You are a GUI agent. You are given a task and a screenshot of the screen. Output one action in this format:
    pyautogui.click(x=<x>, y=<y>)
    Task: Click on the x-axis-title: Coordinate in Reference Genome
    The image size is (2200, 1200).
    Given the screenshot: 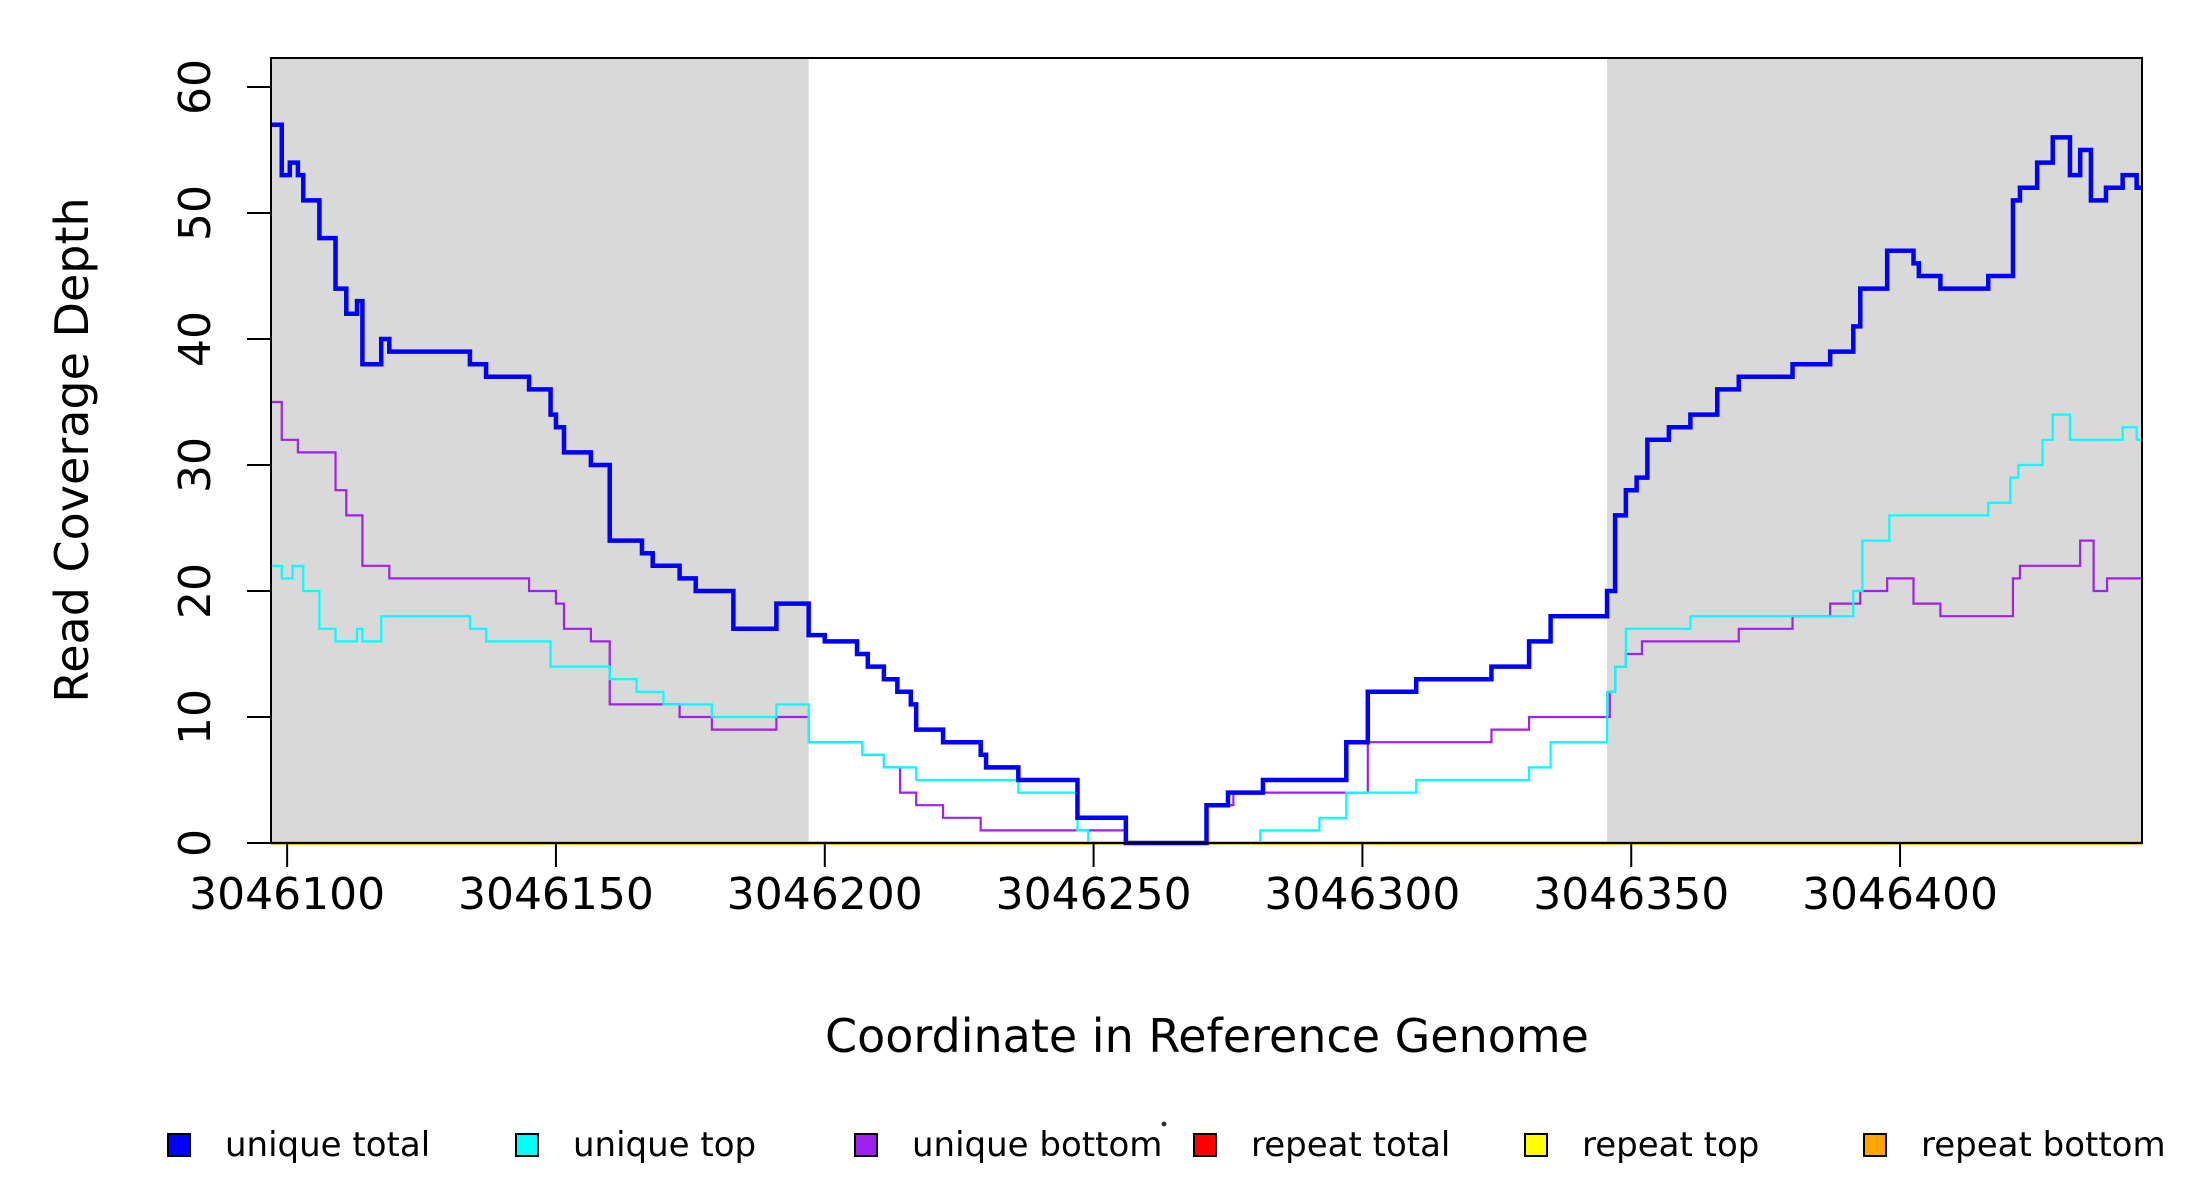 What is the action you would take?
    pyautogui.click(x=1207, y=1036)
    